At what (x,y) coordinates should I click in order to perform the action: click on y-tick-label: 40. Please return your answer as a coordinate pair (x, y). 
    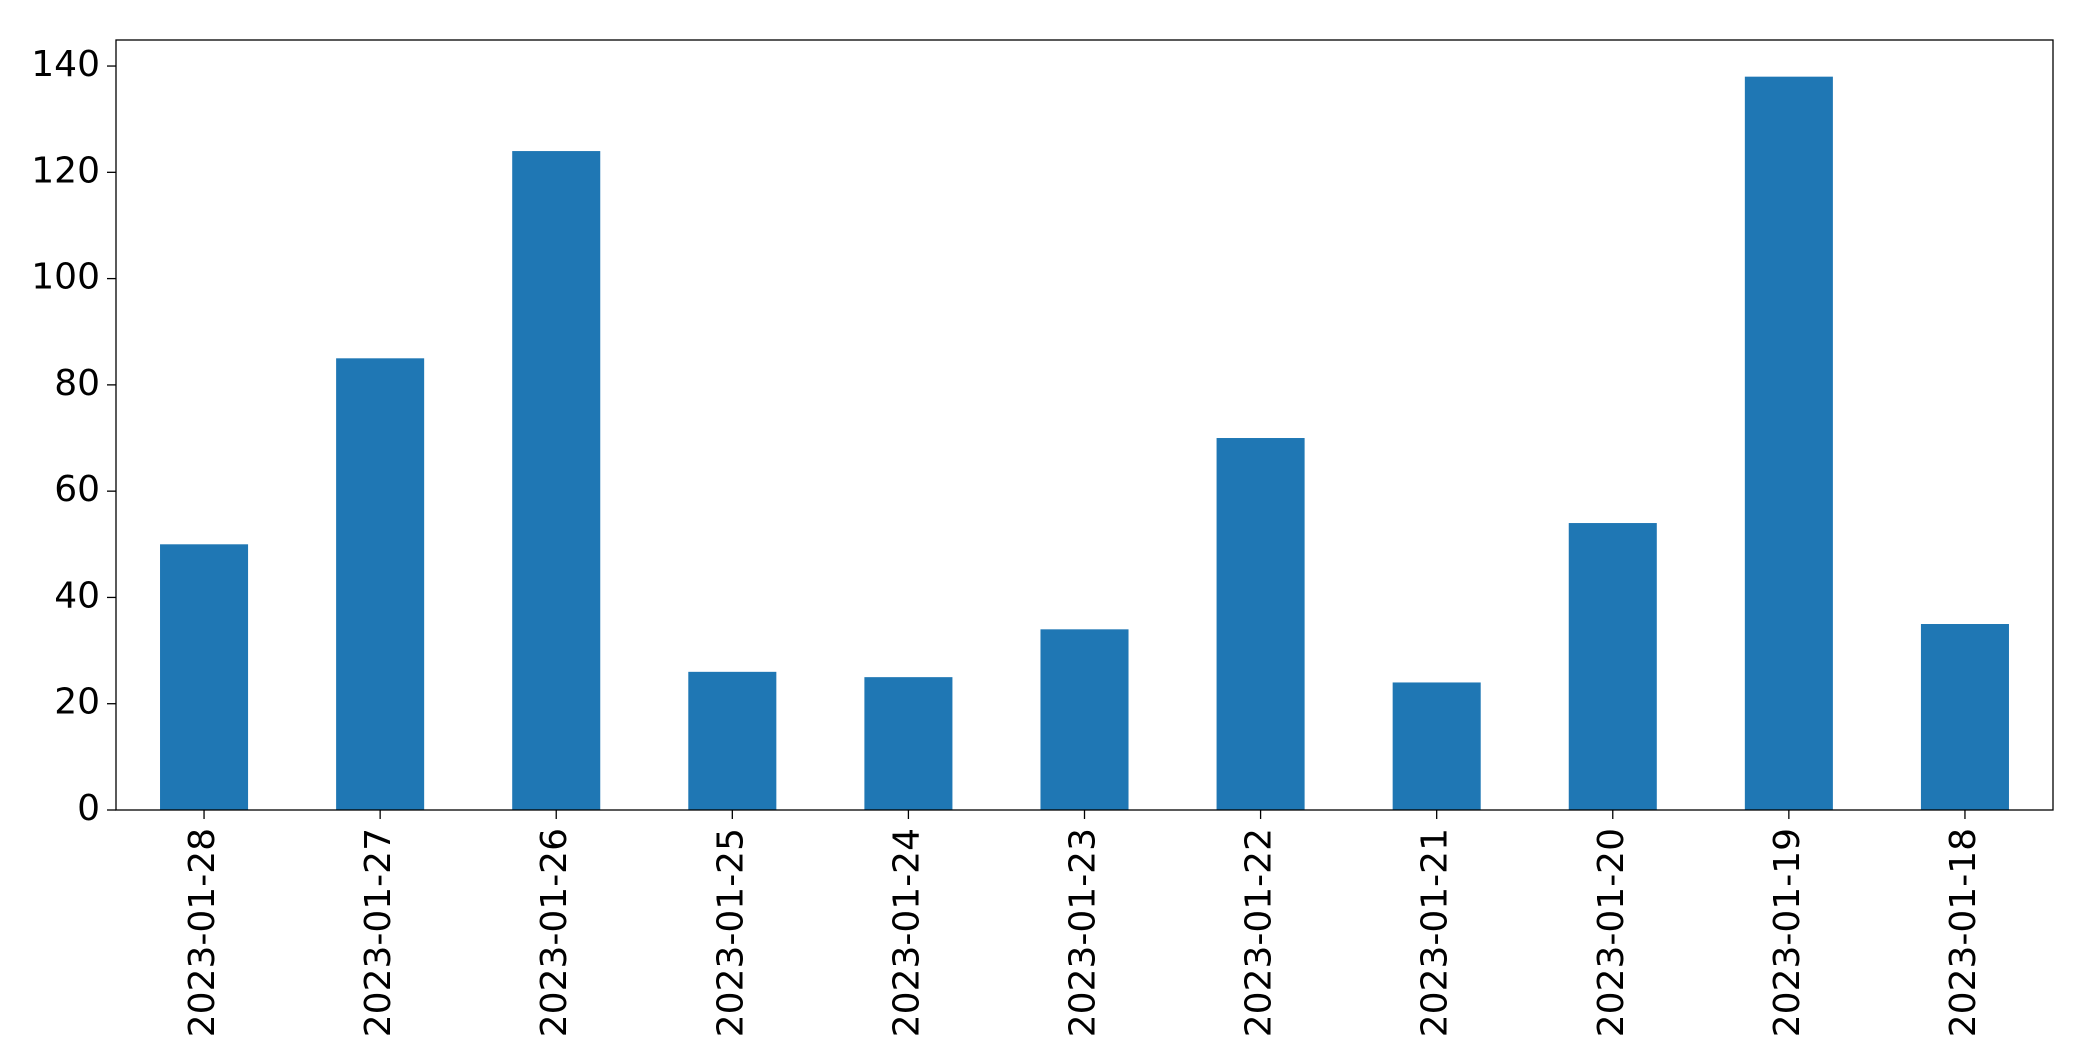
    Looking at the image, I should click on (77, 595).